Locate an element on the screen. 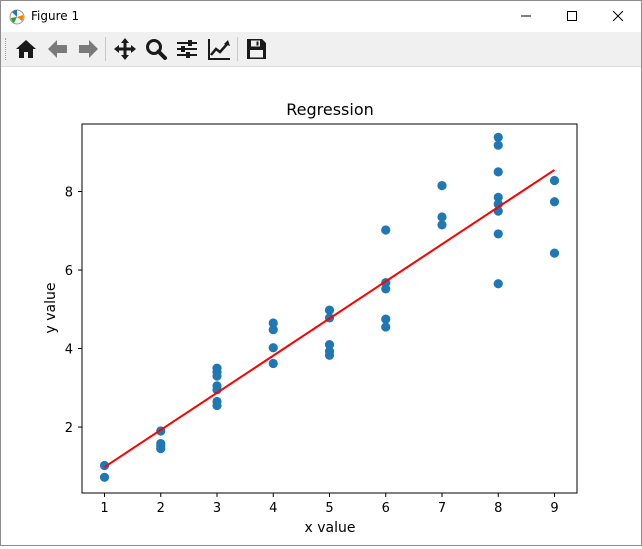 This screenshot has width=642, height=549. pan-icon is located at coordinates (125, 49).